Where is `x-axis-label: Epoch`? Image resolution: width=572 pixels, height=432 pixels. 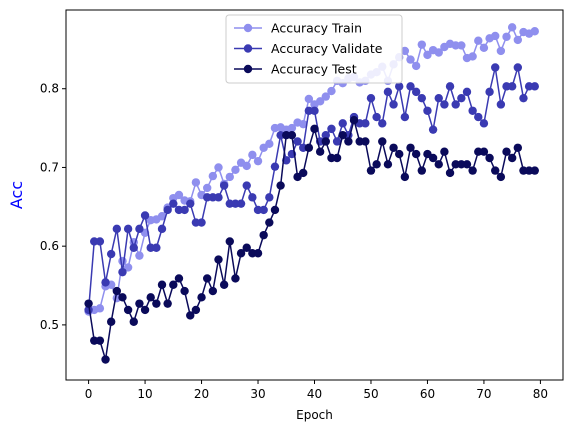
x-axis-label: Epoch is located at coordinates (314, 415).